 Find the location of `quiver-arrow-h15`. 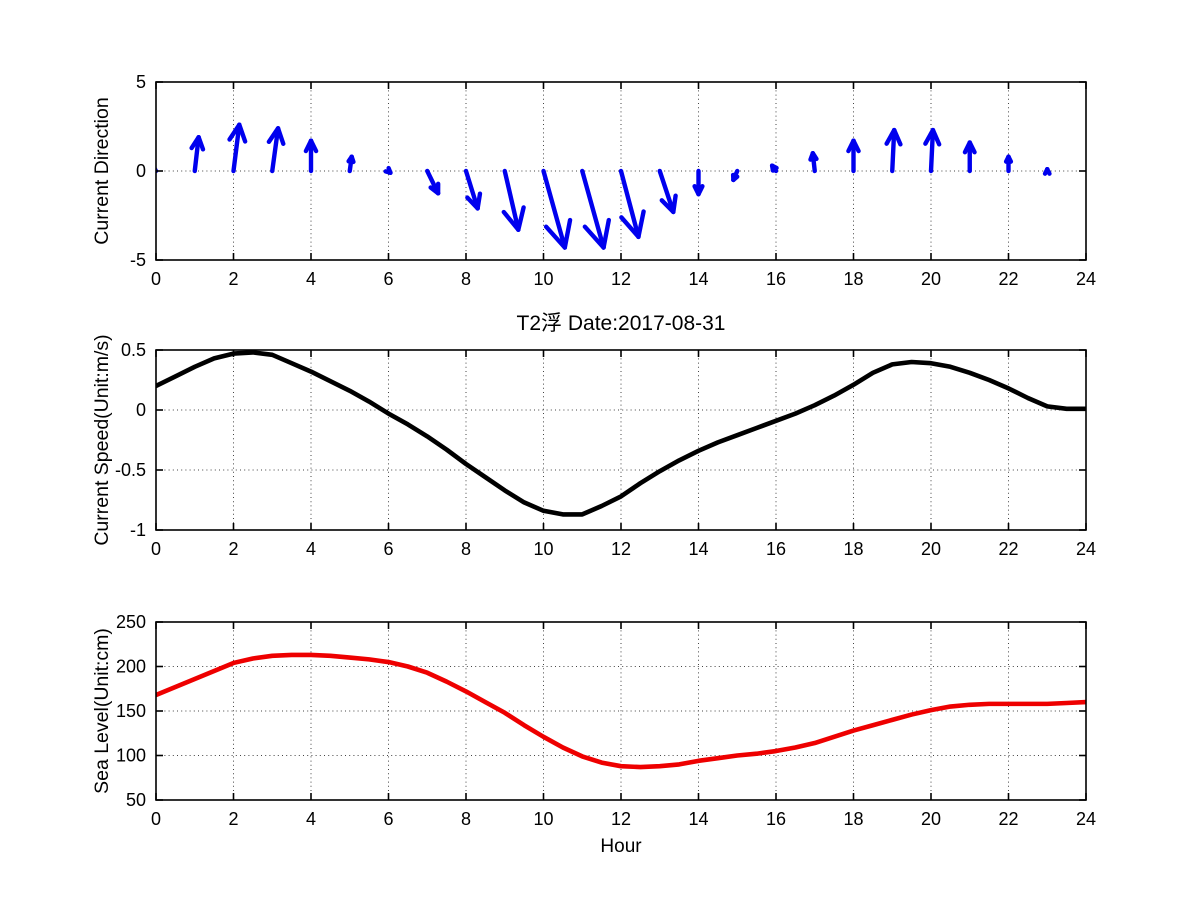

quiver-arrow-h15 is located at coordinates (735, 175).